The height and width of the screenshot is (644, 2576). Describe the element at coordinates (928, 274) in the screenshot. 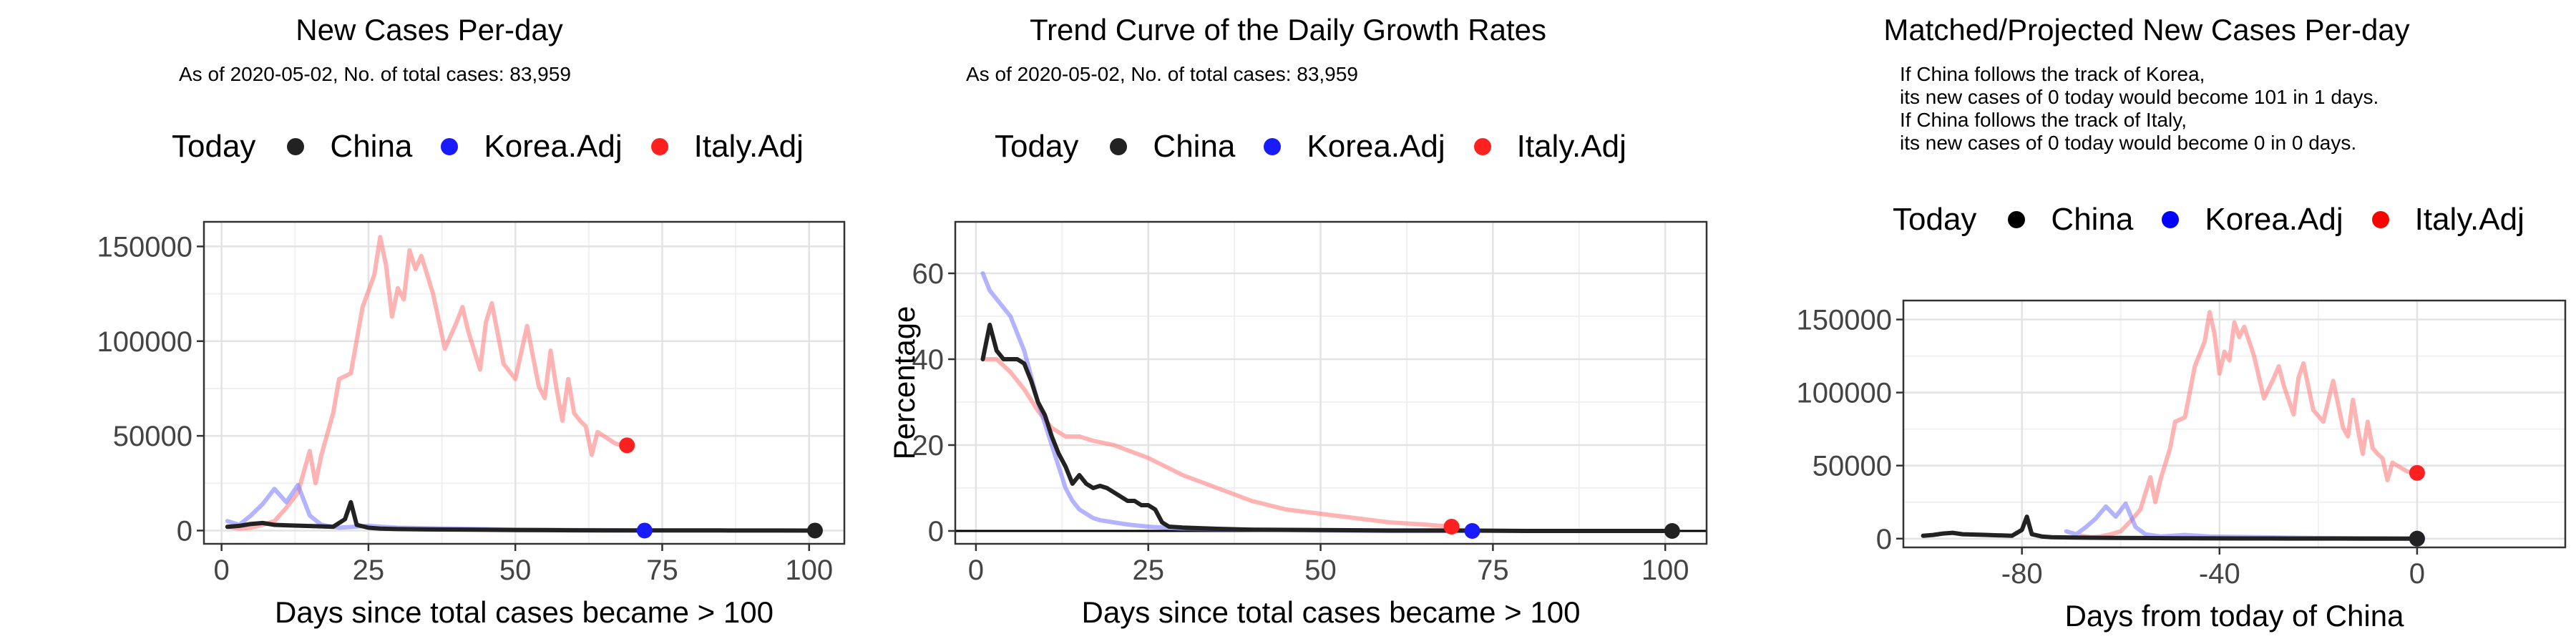

I see `y-tick-label: 60` at that location.